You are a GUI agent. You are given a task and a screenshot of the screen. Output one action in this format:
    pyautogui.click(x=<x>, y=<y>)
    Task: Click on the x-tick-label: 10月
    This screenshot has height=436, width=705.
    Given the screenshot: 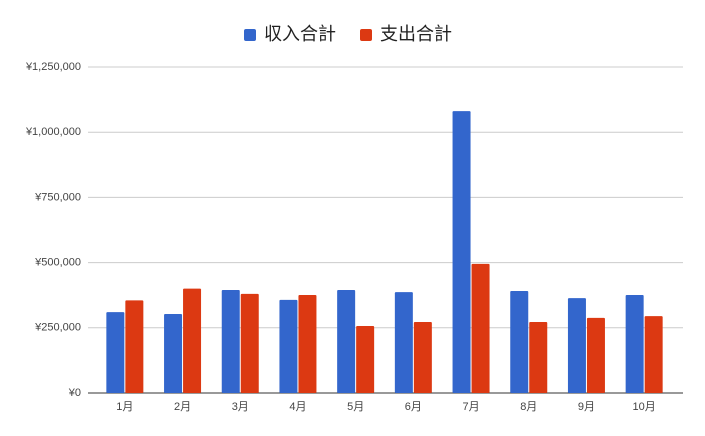 What is the action you would take?
    pyautogui.click(x=644, y=407)
    